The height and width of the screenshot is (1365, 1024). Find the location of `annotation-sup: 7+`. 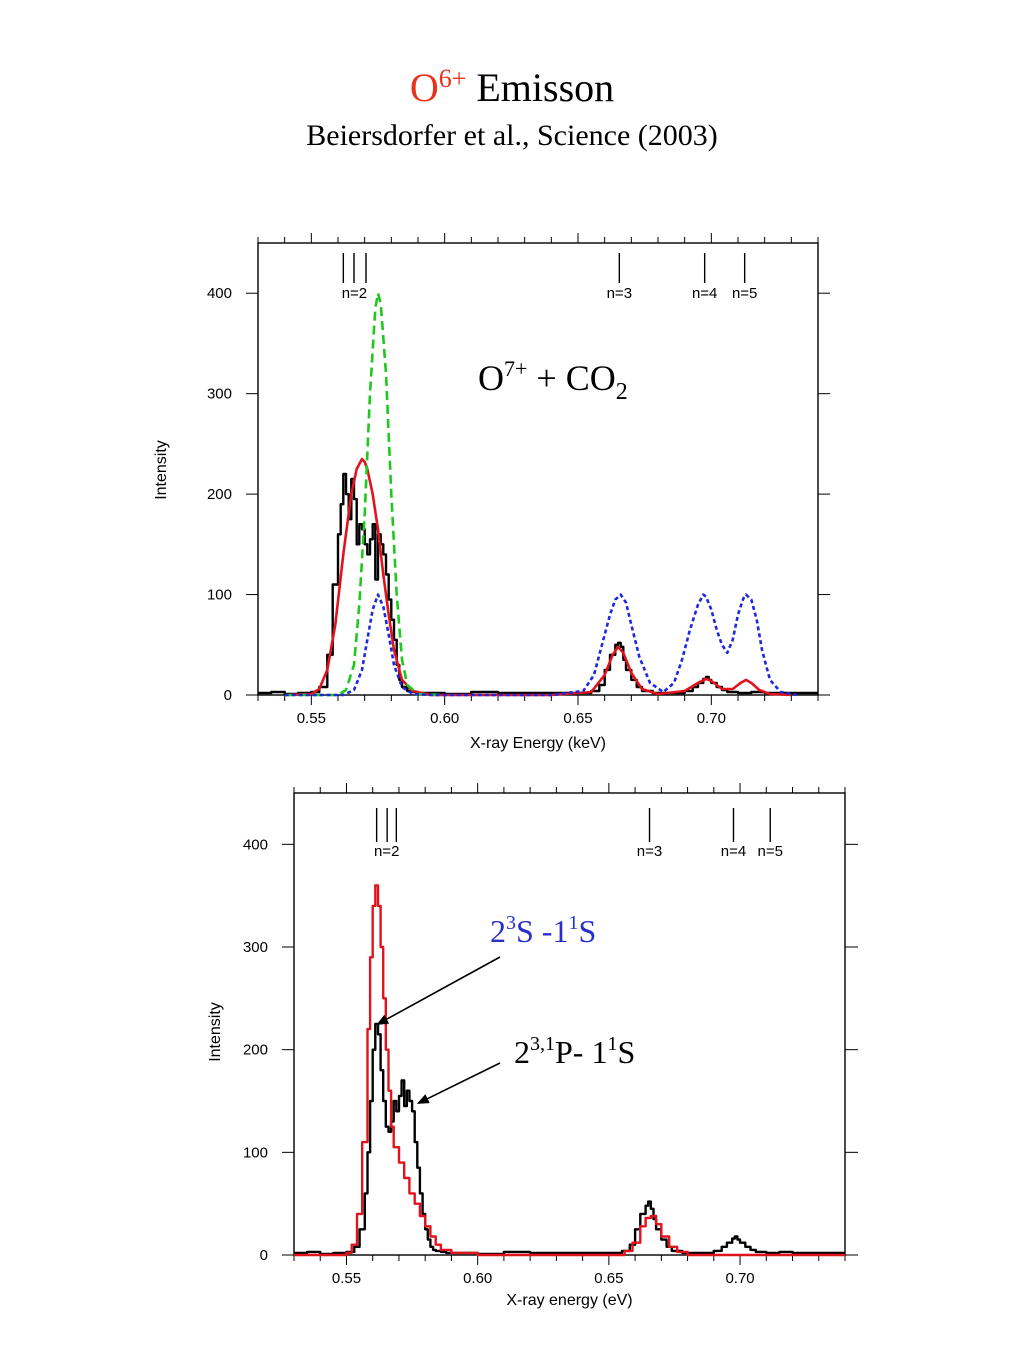

annotation-sup: 7+ is located at coordinates (515, 368).